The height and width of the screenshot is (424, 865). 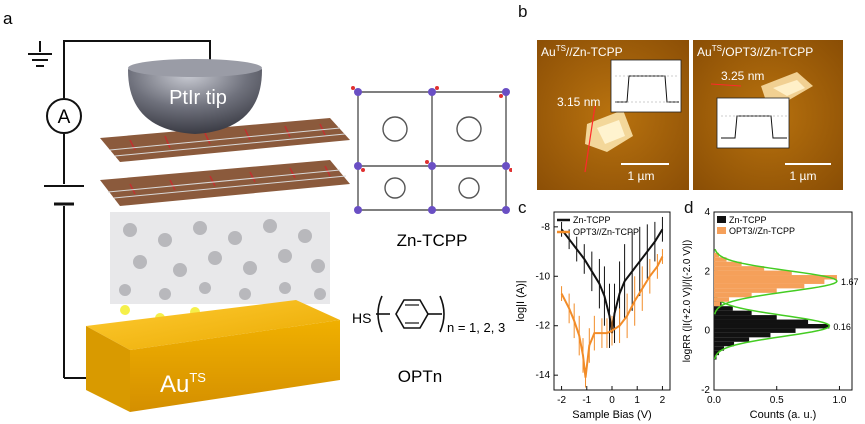 What do you see at coordinates (40, 60) in the screenshot?
I see `ground-icon` at bounding box center [40, 60].